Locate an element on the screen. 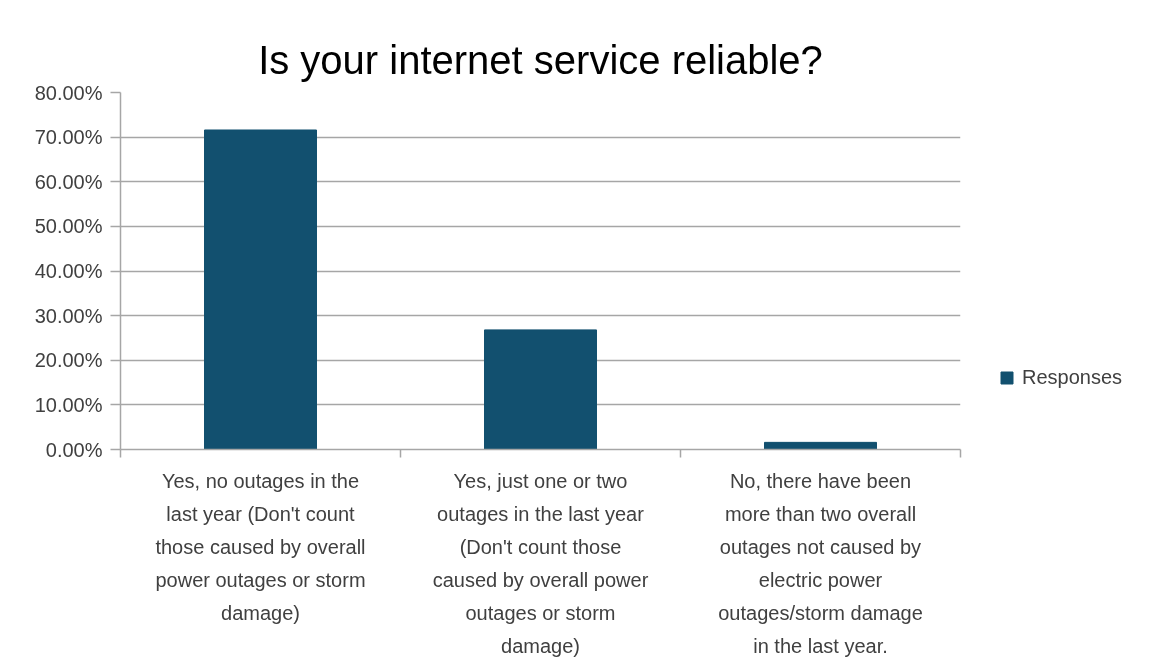 This screenshot has width=1150, height=669. x-tick-label: No, there have been more than two overall outages not caused by electric power outages/storm damage in the last year. is located at coordinates (820, 563).